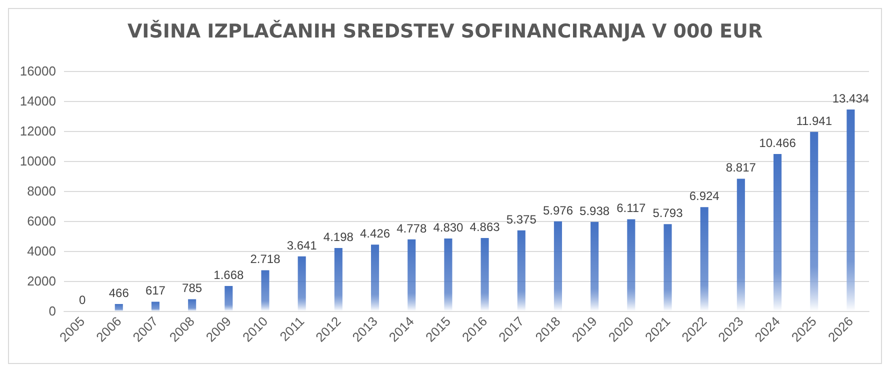 This screenshot has height=370, width=888. I want to click on y-tick-label: 16000, so click(38, 71).